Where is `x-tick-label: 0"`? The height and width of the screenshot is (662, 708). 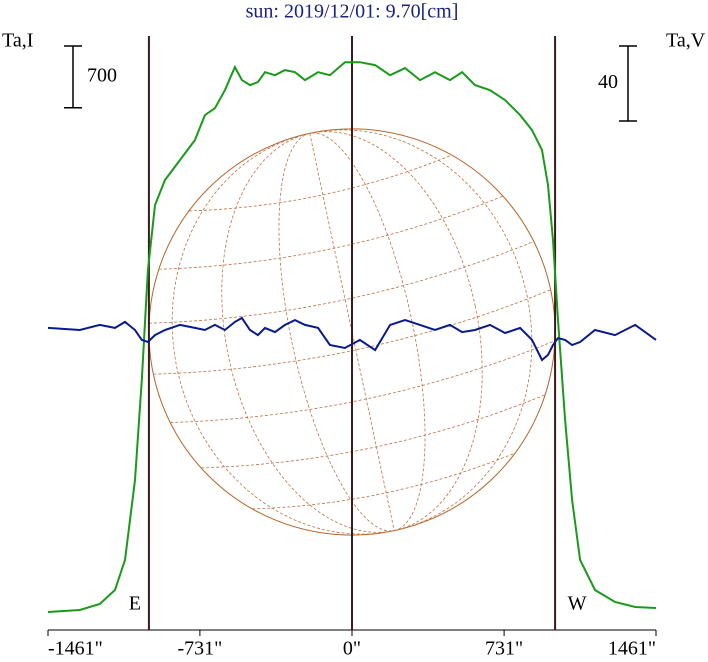
x-tick-label: 0" is located at coordinates (352, 649).